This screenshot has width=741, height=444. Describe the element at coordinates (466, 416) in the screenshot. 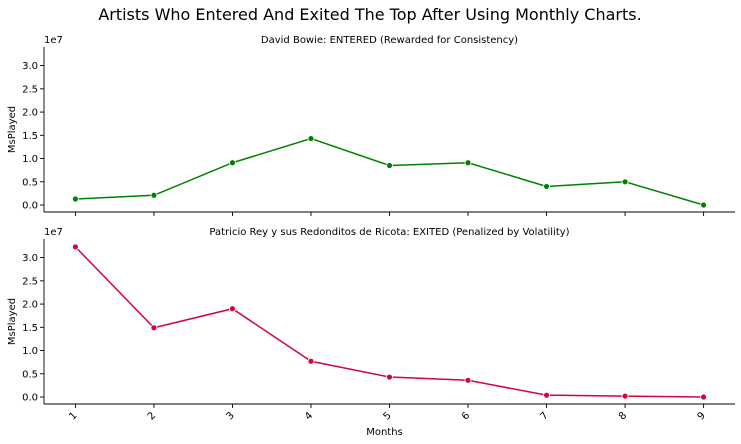

I see `x-tick-label: 6` at that location.